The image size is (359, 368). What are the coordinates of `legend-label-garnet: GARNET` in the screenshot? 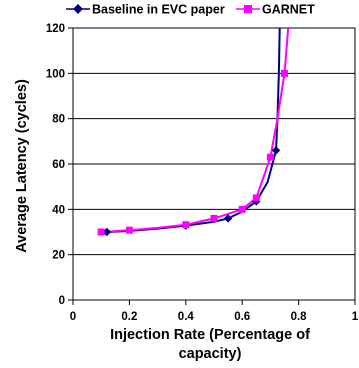 It's located at (288, 10).